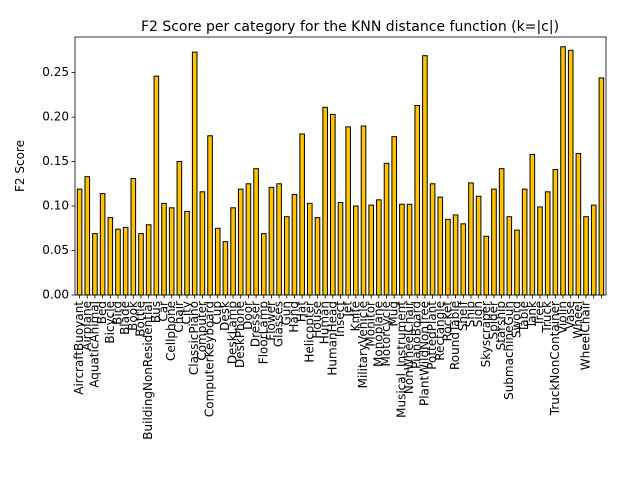  Describe the element at coordinates (578, 320) in the screenshot. I see `x-tick-label: Wheel` at that location.